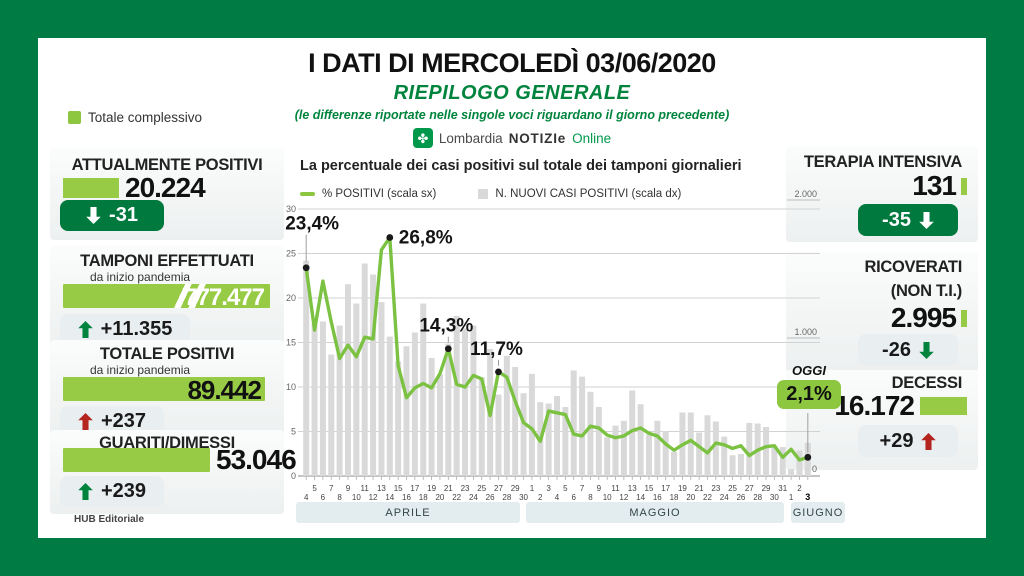 The height and width of the screenshot is (576, 1024). I want to click on svg-text: 17, so click(665, 488).